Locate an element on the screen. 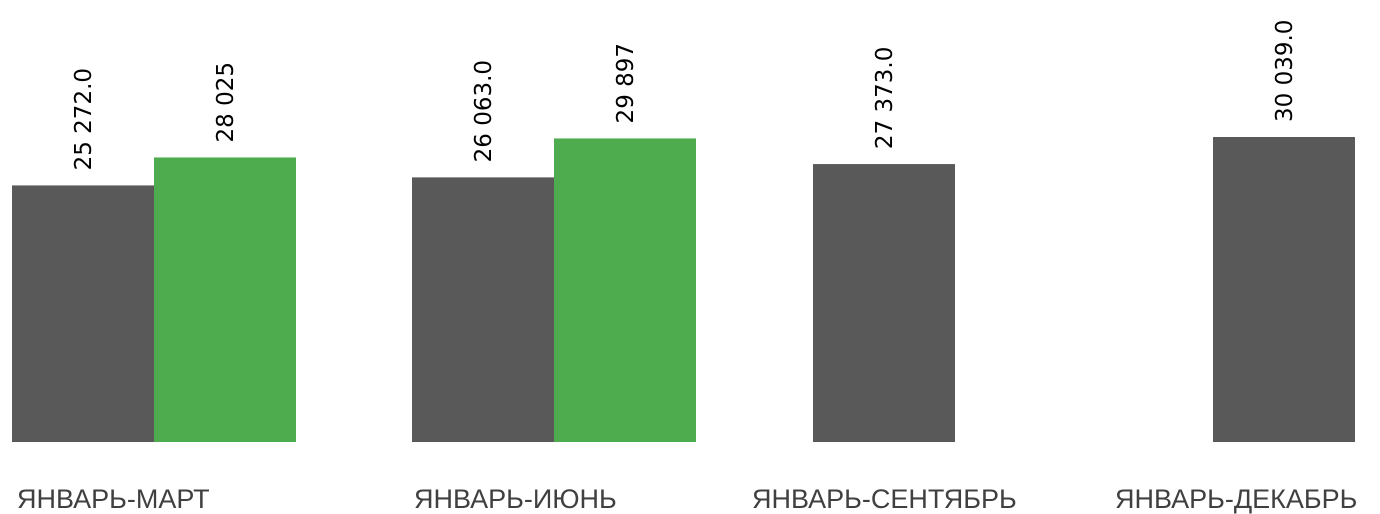 The height and width of the screenshot is (514, 1380). category-label: ЯНВАРЬ-ИЮНЬ is located at coordinates (515, 499).